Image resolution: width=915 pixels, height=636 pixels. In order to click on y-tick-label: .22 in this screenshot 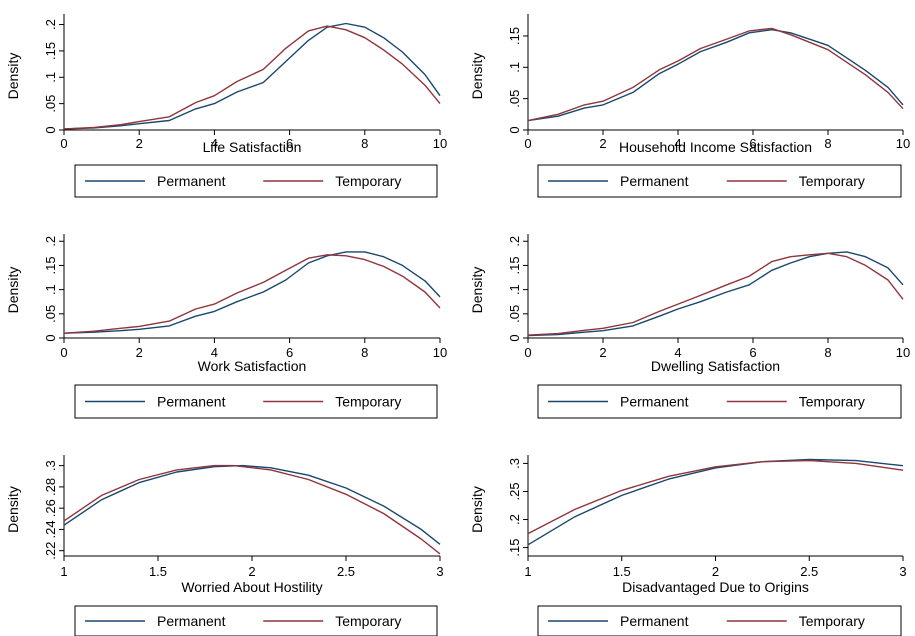, I will do `click(50, 551)`.